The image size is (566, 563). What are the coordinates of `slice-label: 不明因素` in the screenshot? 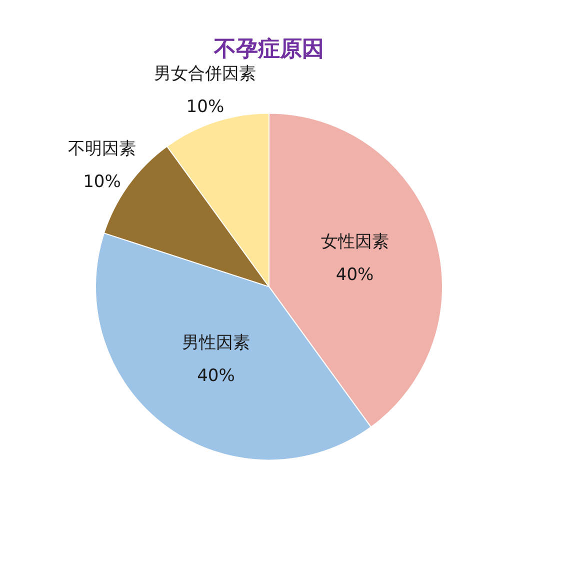 It's located at (102, 148).